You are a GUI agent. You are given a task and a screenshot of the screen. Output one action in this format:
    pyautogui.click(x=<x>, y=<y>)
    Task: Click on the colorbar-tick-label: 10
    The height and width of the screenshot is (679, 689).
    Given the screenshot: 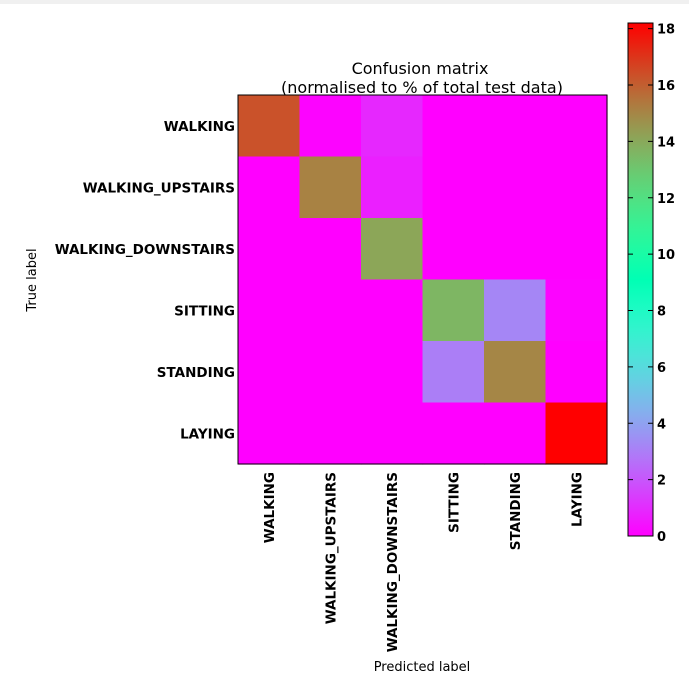 What is the action you would take?
    pyautogui.click(x=666, y=255)
    